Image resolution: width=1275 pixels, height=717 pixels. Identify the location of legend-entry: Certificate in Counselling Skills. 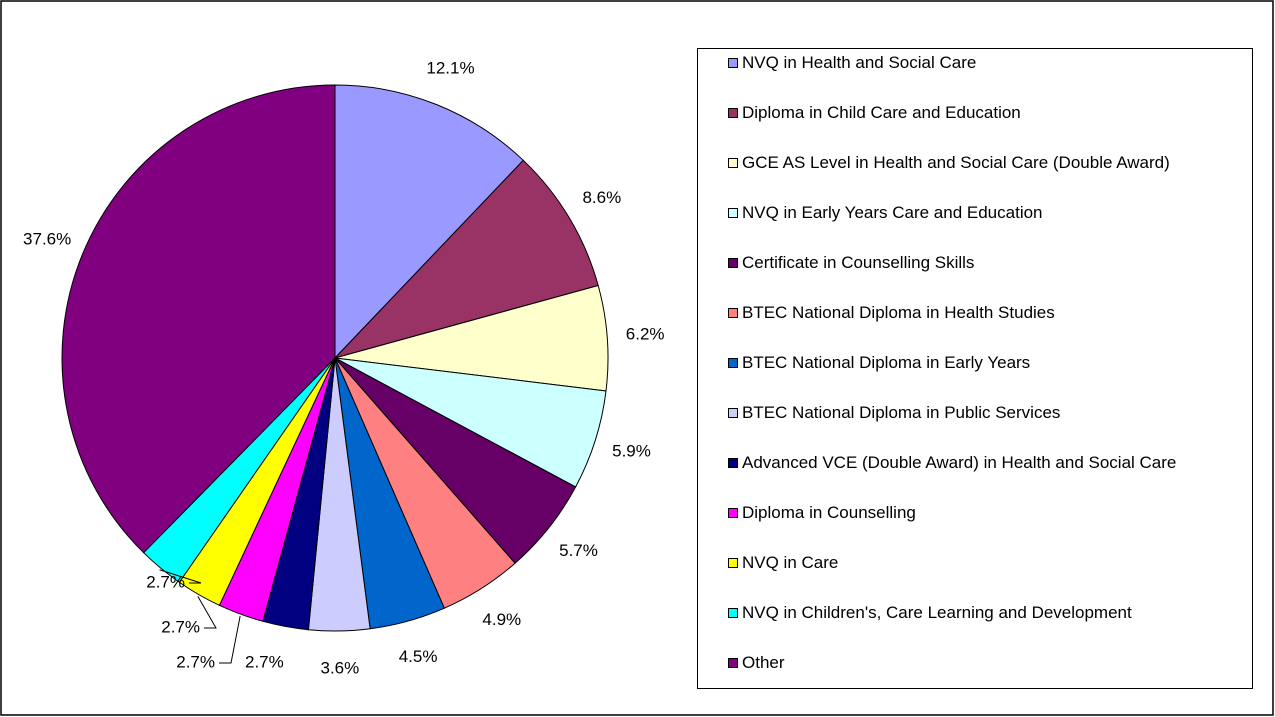
(983, 263).